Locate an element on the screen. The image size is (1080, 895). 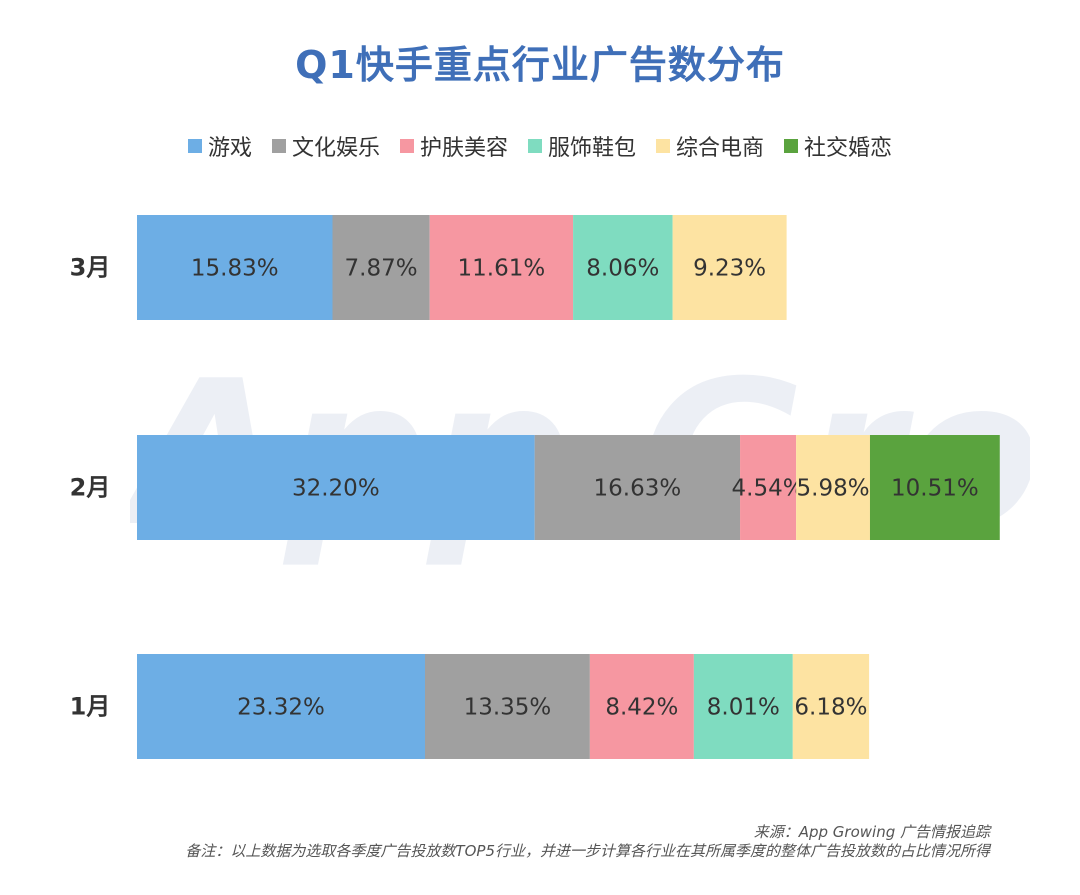
data-label: 8.01% is located at coordinates (743, 708).